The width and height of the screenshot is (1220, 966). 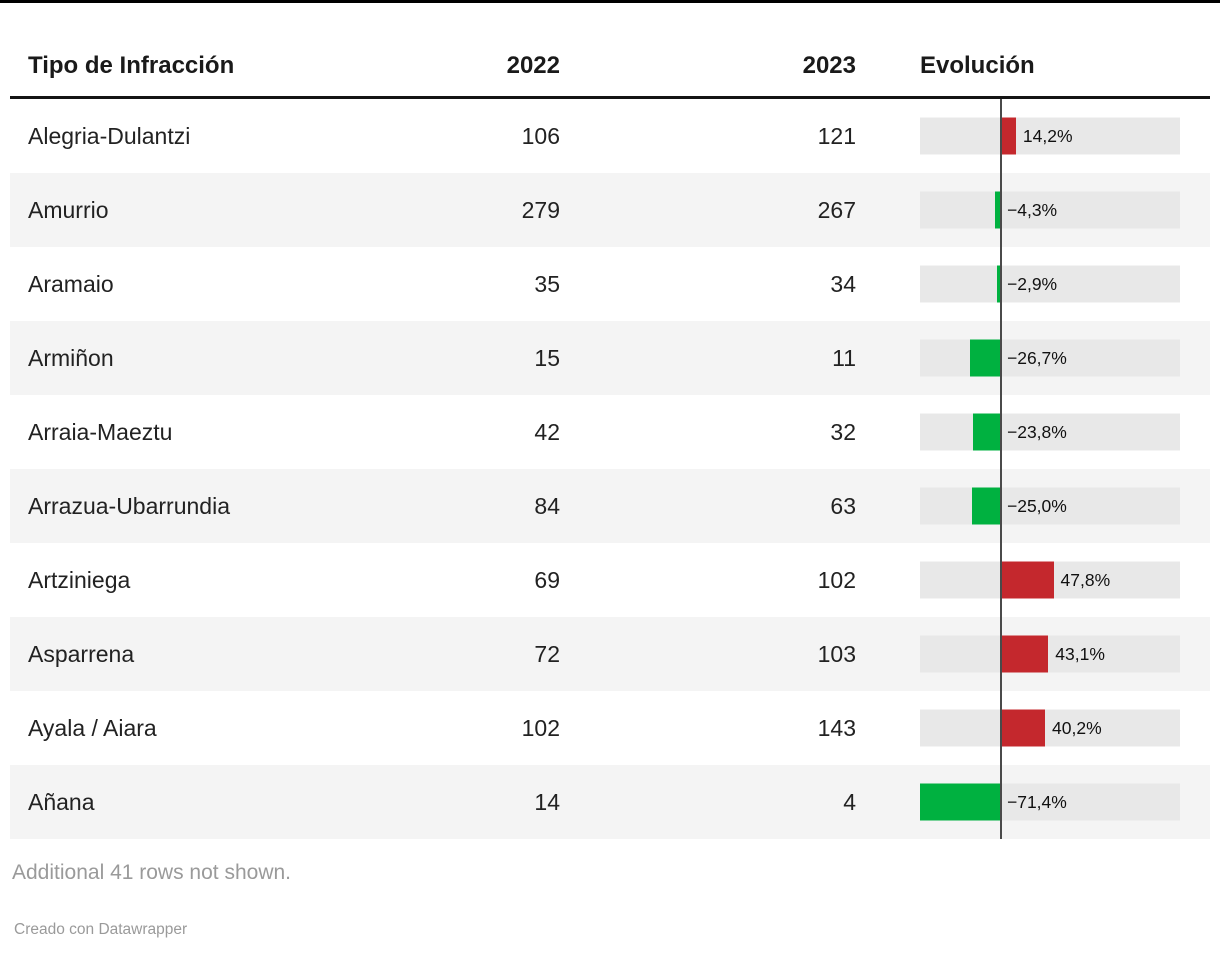 I want to click on evolution-cell: 14,2%, so click(x=1033, y=136).